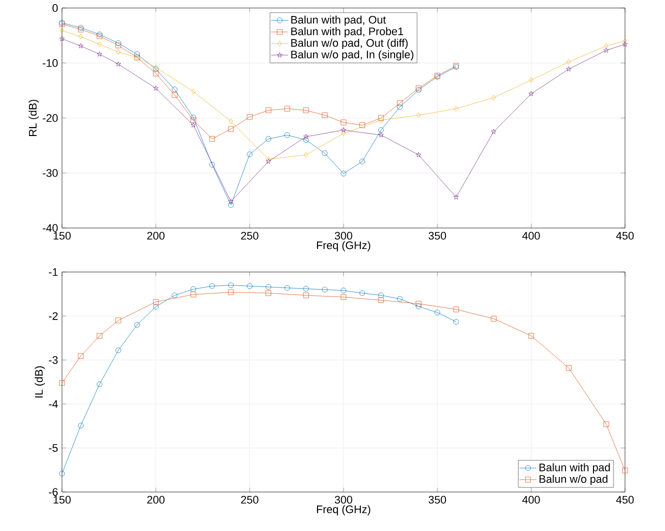  Describe the element at coordinates (53, 404) in the screenshot. I see `y-tick-label: -4` at that location.